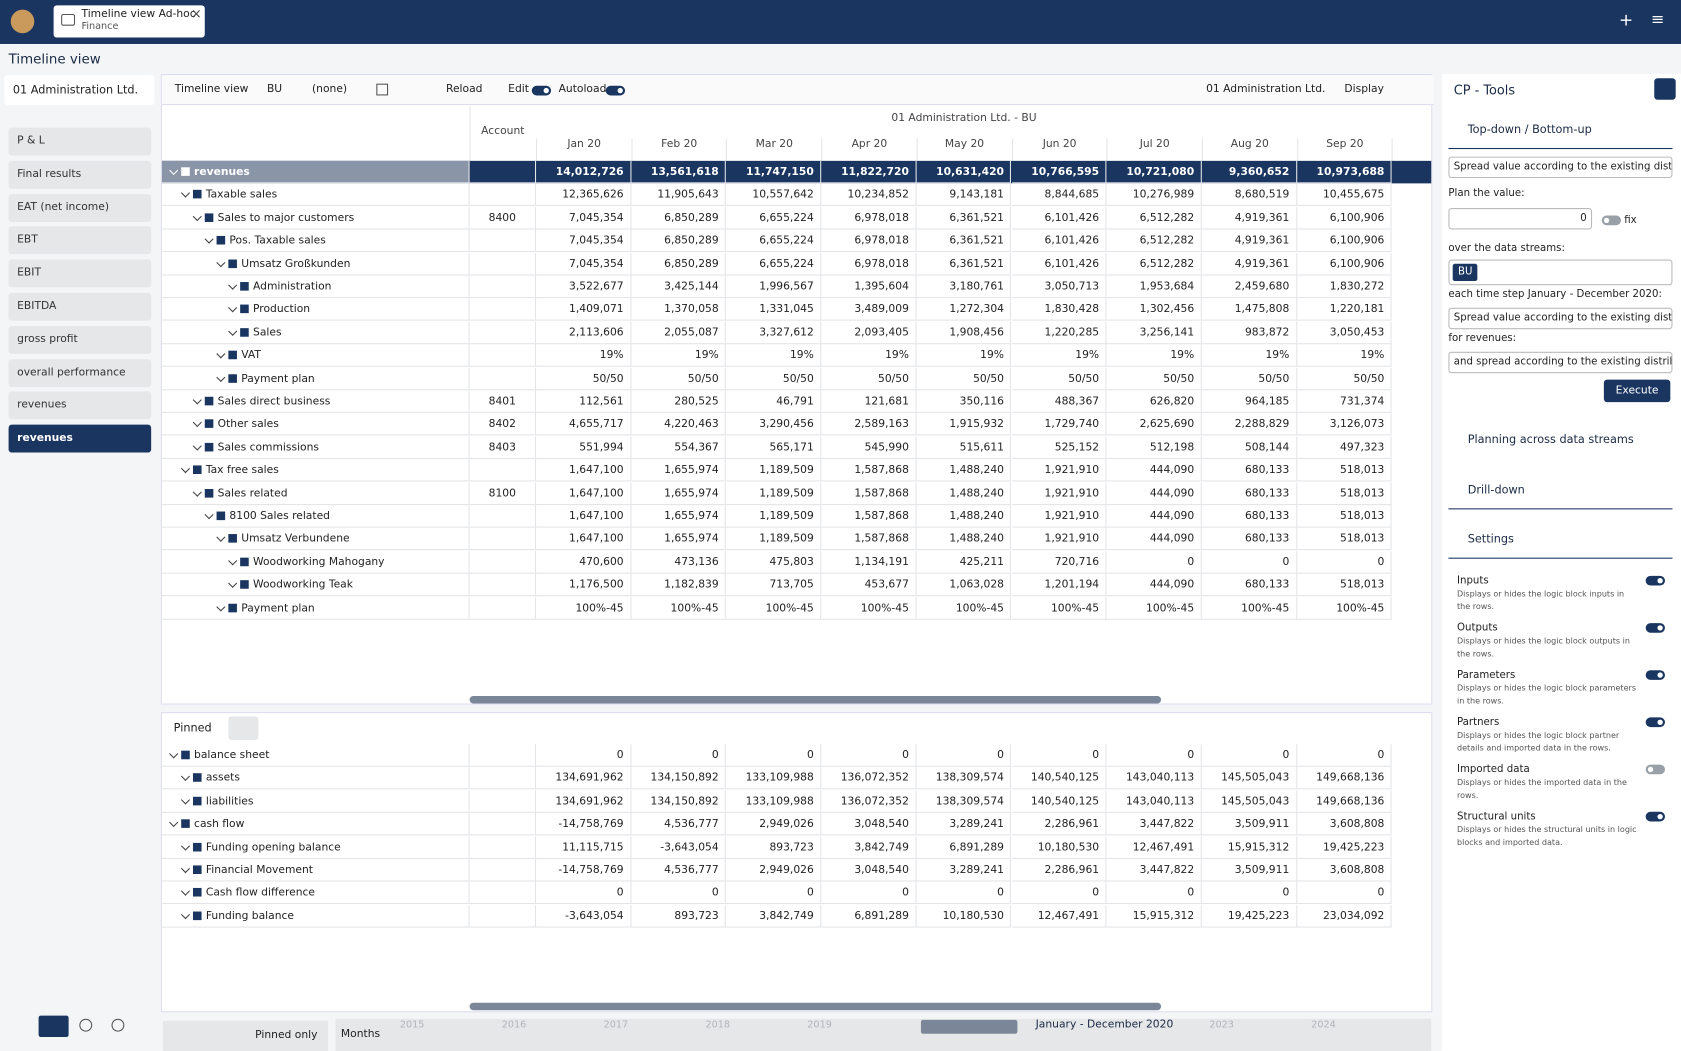 The image size is (1681, 1051). Describe the element at coordinates (80, 372) in the screenshot. I see `nav-item: overall performance` at that location.